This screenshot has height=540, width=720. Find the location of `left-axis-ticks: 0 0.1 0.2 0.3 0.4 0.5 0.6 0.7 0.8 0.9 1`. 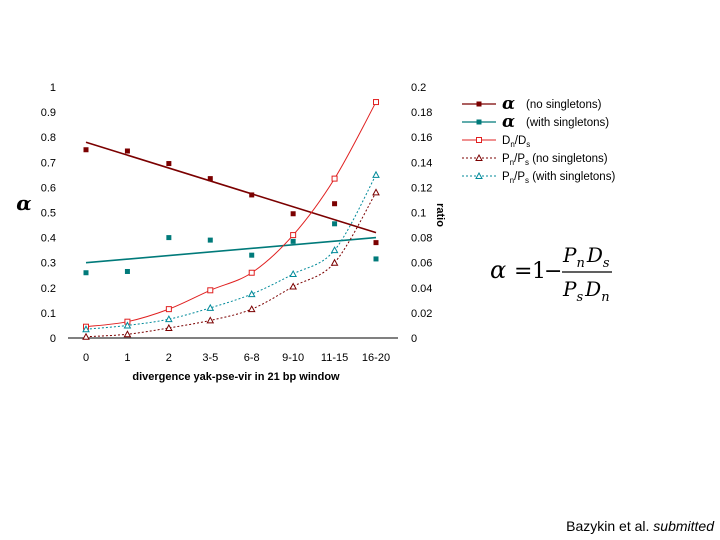

left-axis-ticks: 0 0.1 0.2 0.3 0.4 0.5 0.6 0.7 0.8 0.9 1 is located at coordinates (48, 213).